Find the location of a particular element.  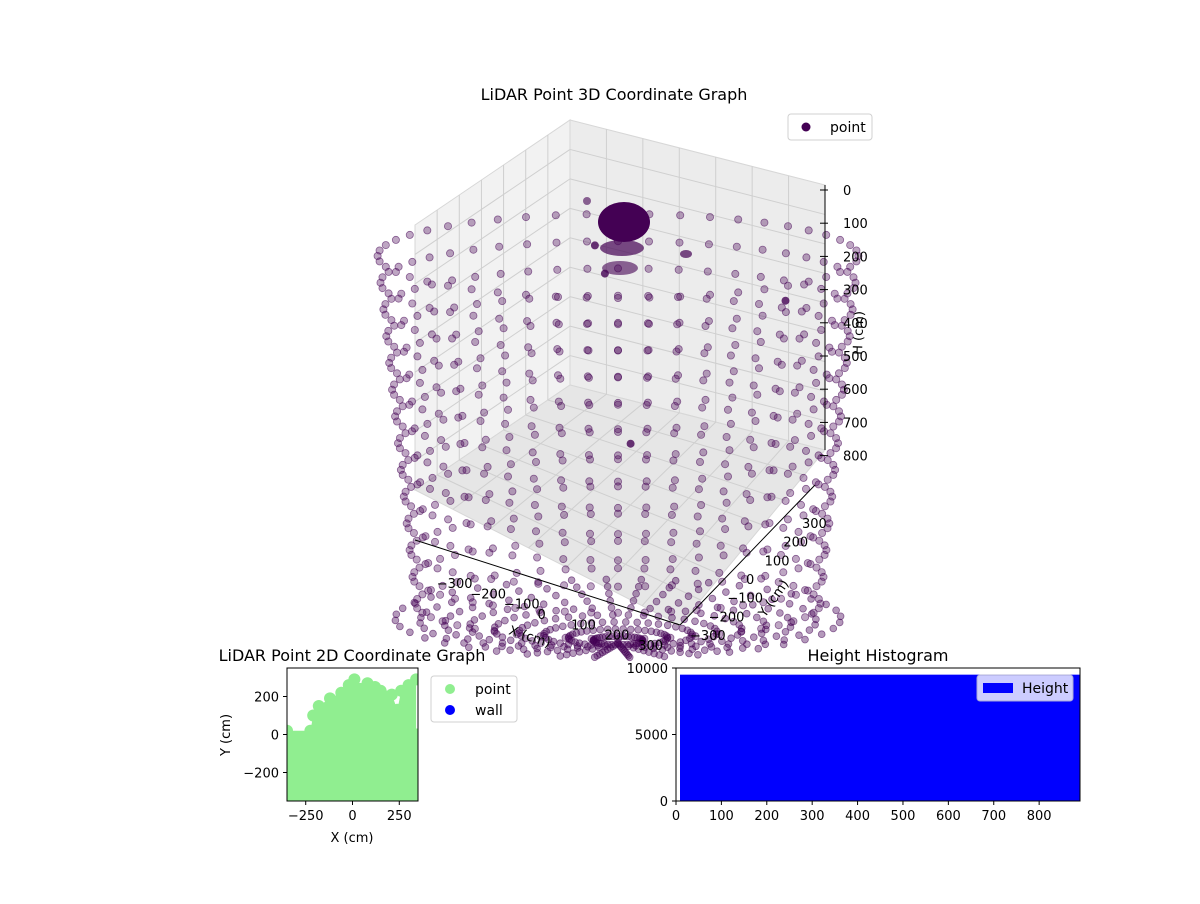

x-tick-label-2d: 0 is located at coordinates (352, 816).